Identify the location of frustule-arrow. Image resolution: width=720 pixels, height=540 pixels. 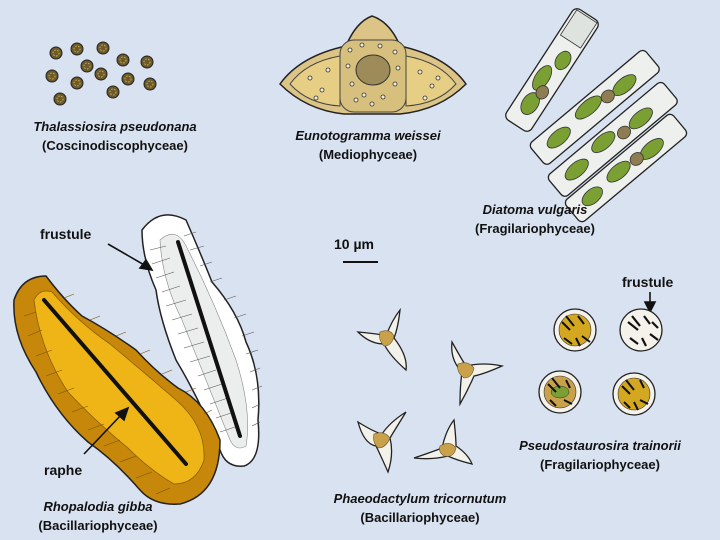
(127, 255).